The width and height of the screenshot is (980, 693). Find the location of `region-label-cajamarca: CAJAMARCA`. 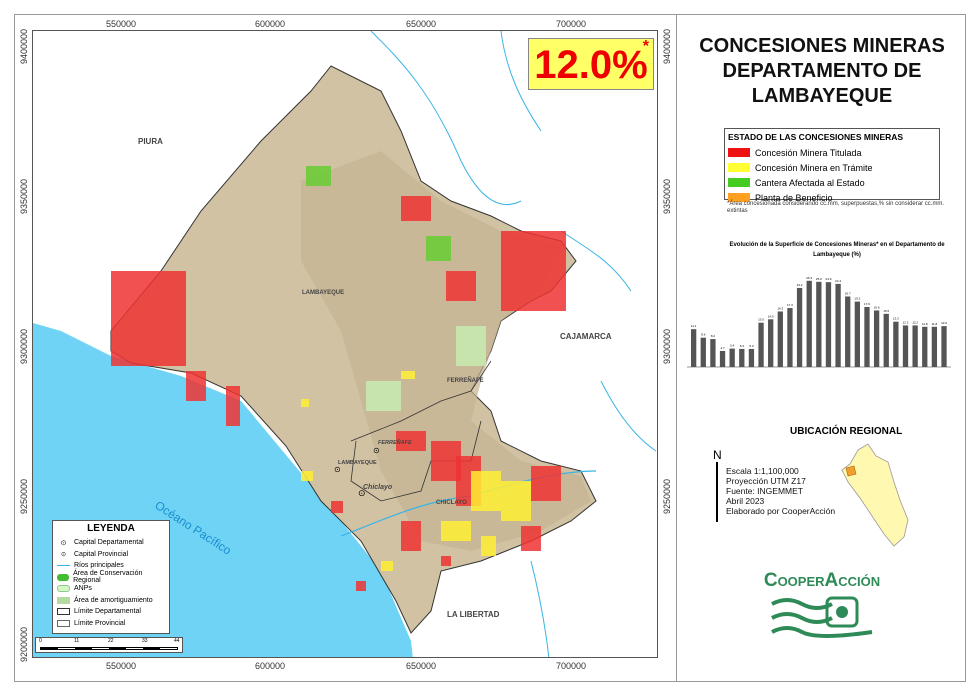

region-label-cajamarca: CAJAMARCA is located at coordinates (586, 336).